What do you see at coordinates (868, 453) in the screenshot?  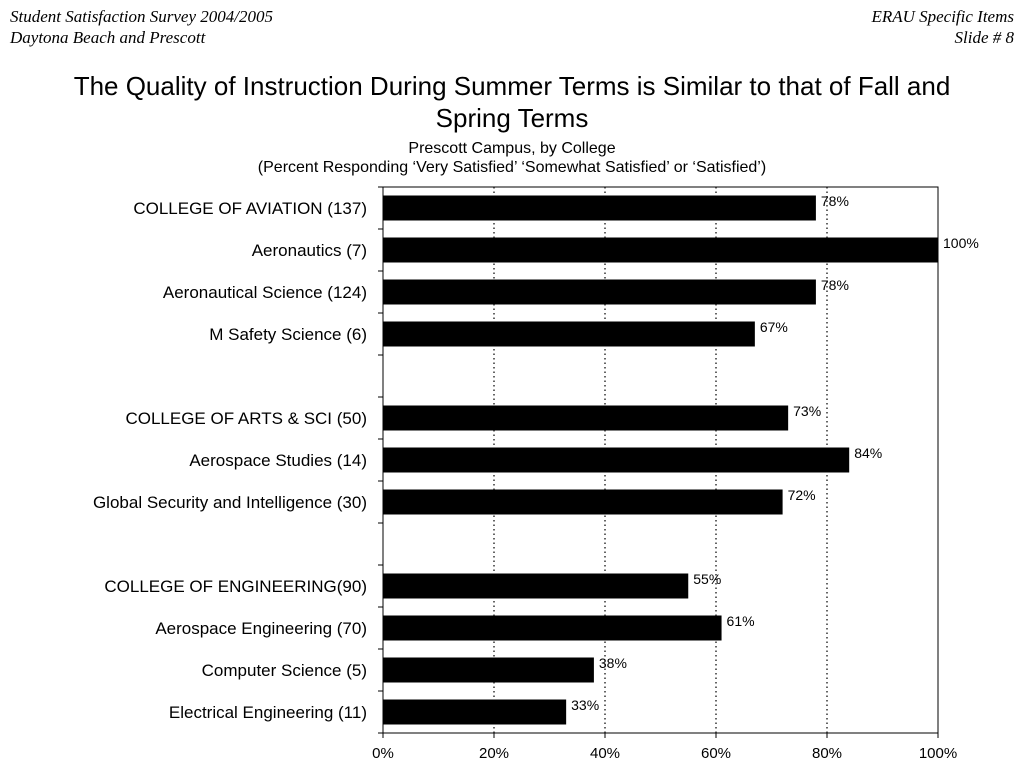 I see `data-label: 84%` at bounding box center [868, 453].